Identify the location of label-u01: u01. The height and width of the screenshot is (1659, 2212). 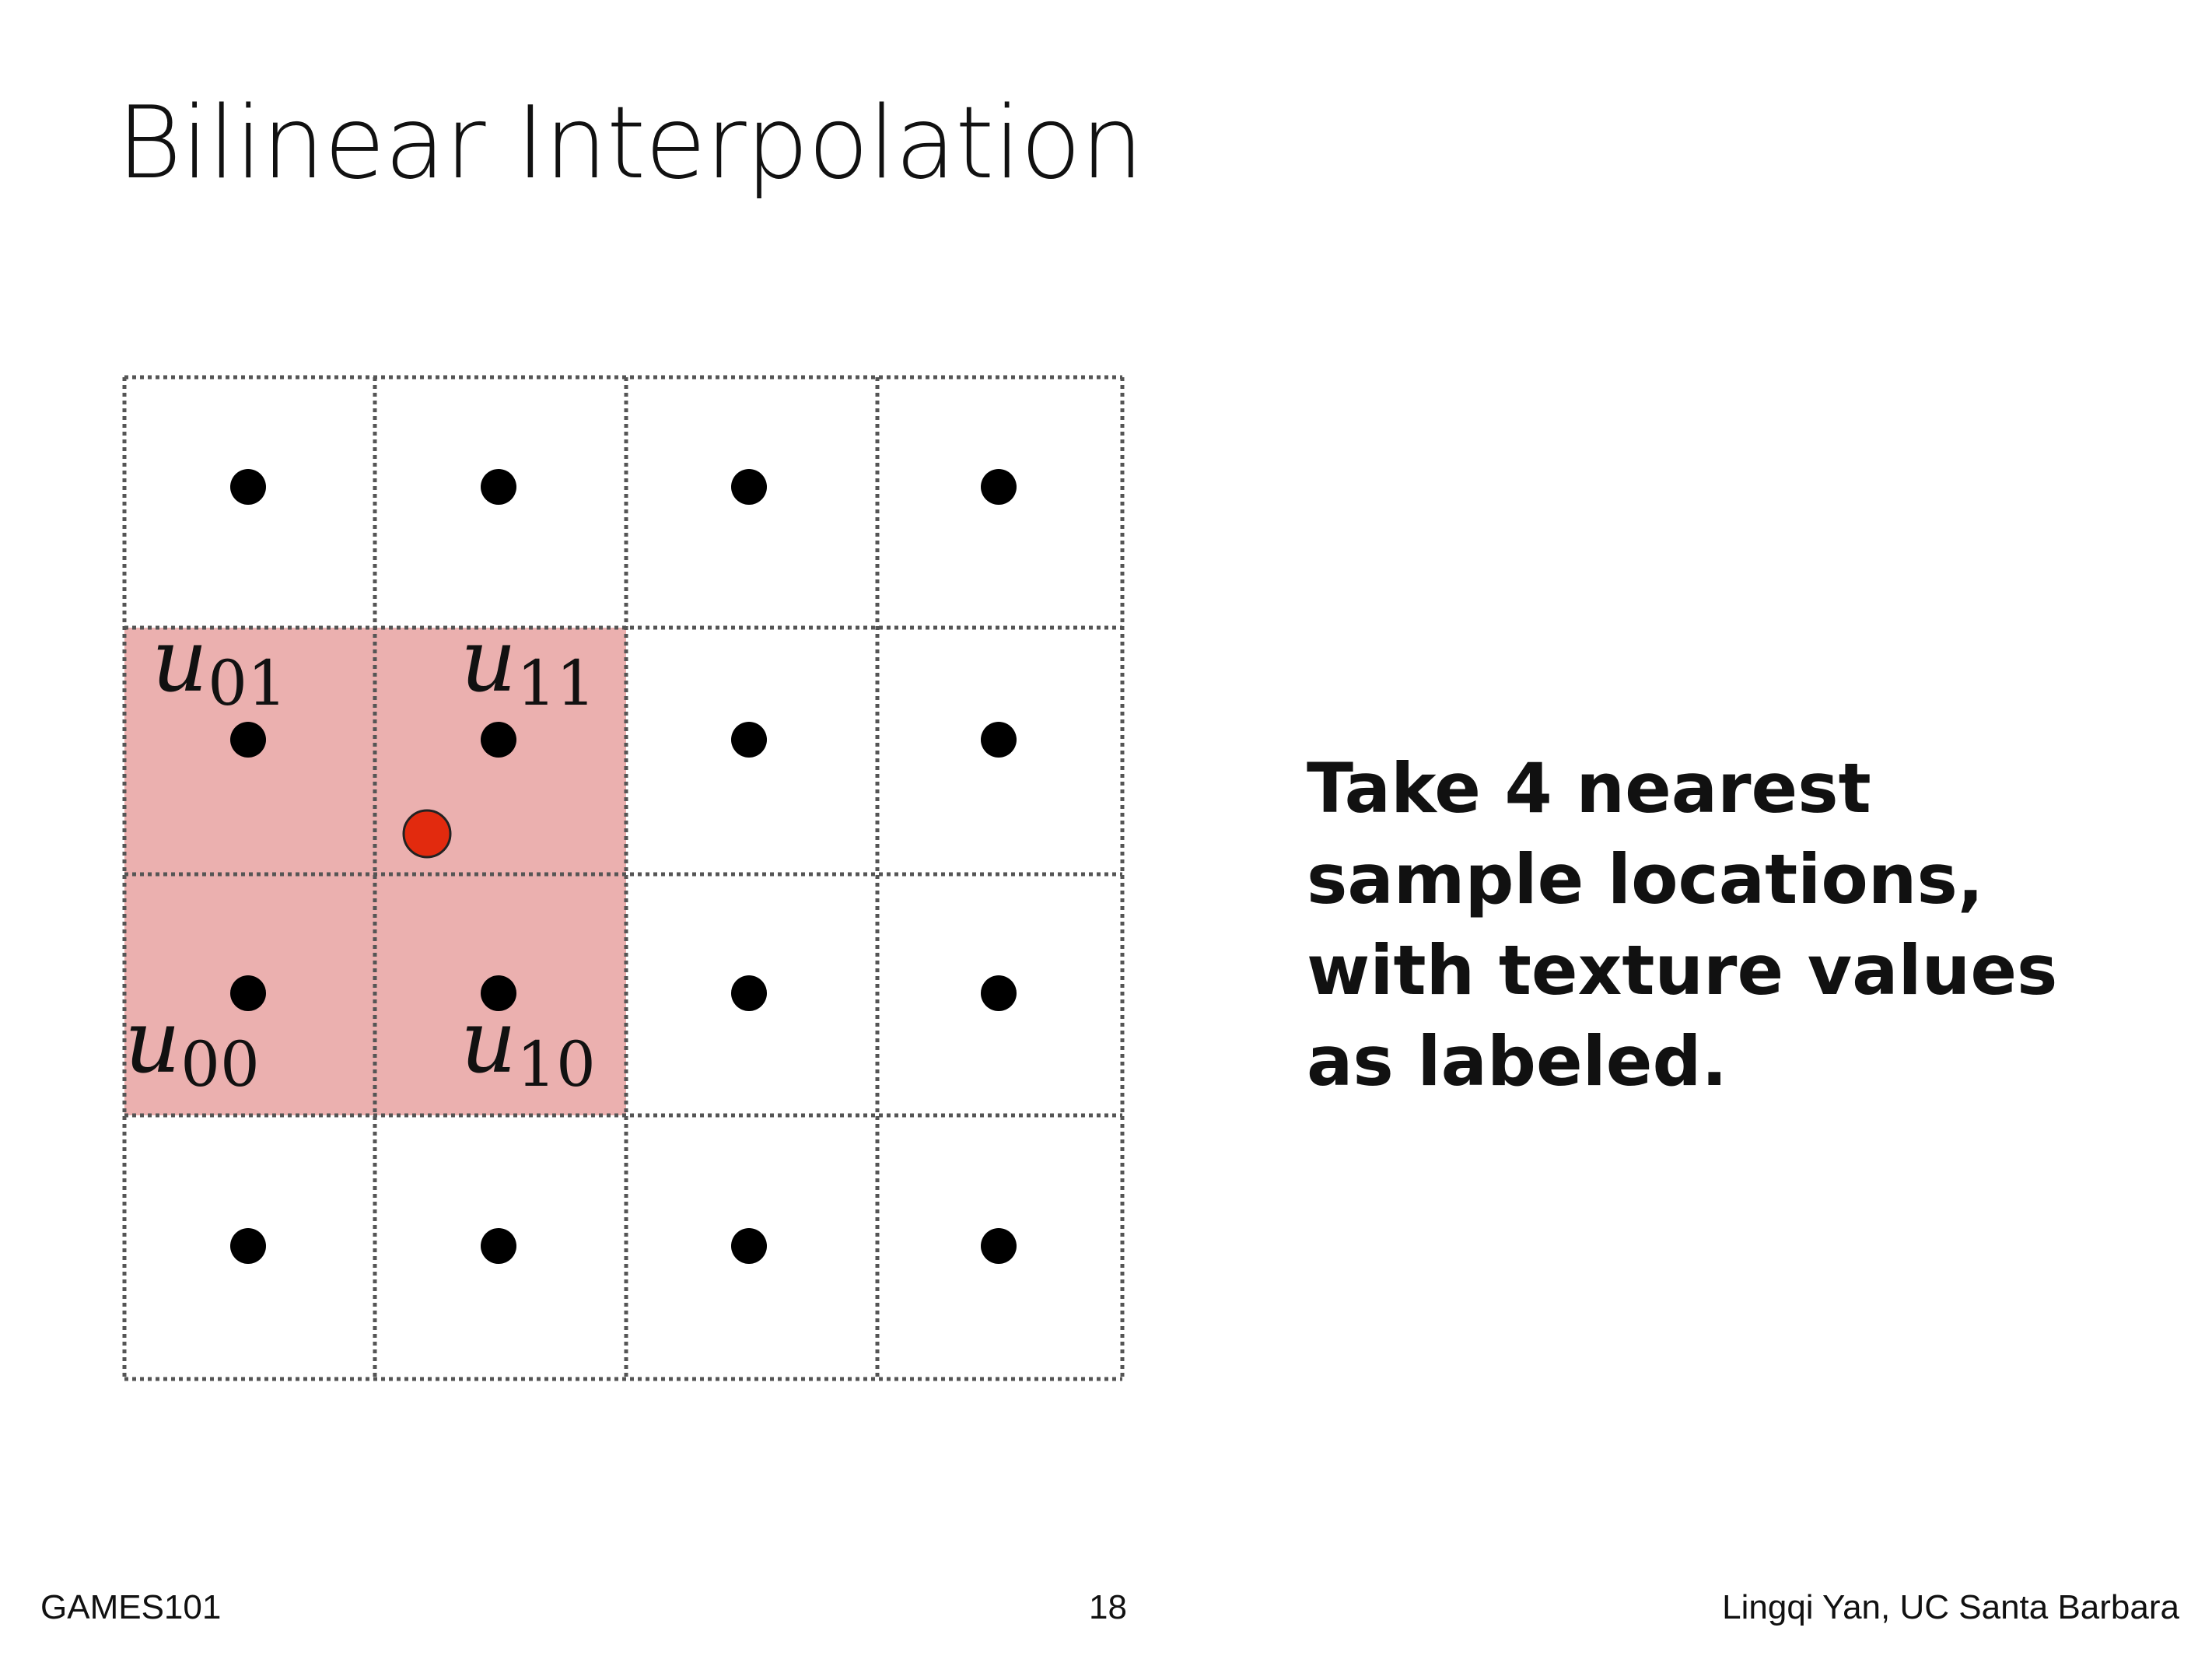
(219, 665).